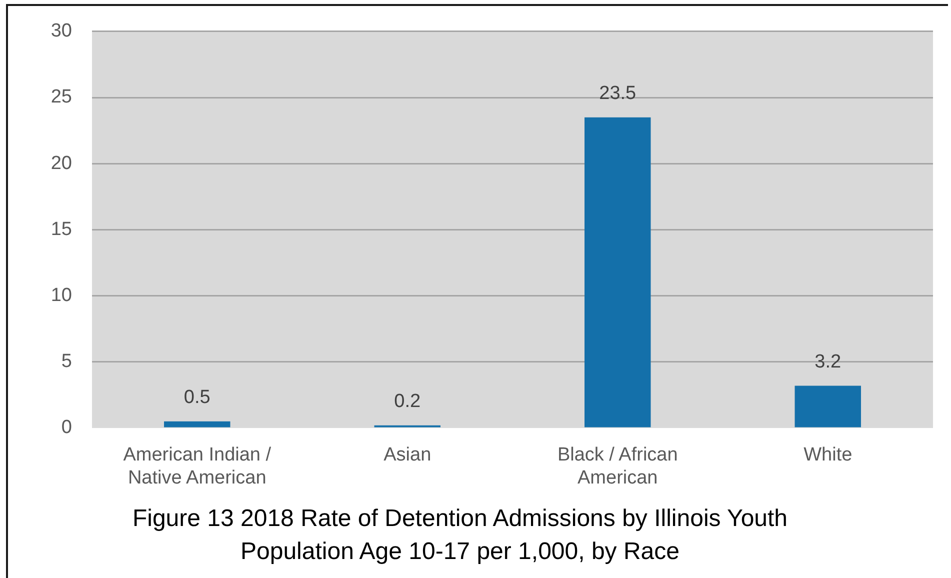  Describe the element at coordinates (61, 97) in the screenshot. I see `y-tick-label: 25` at that location.